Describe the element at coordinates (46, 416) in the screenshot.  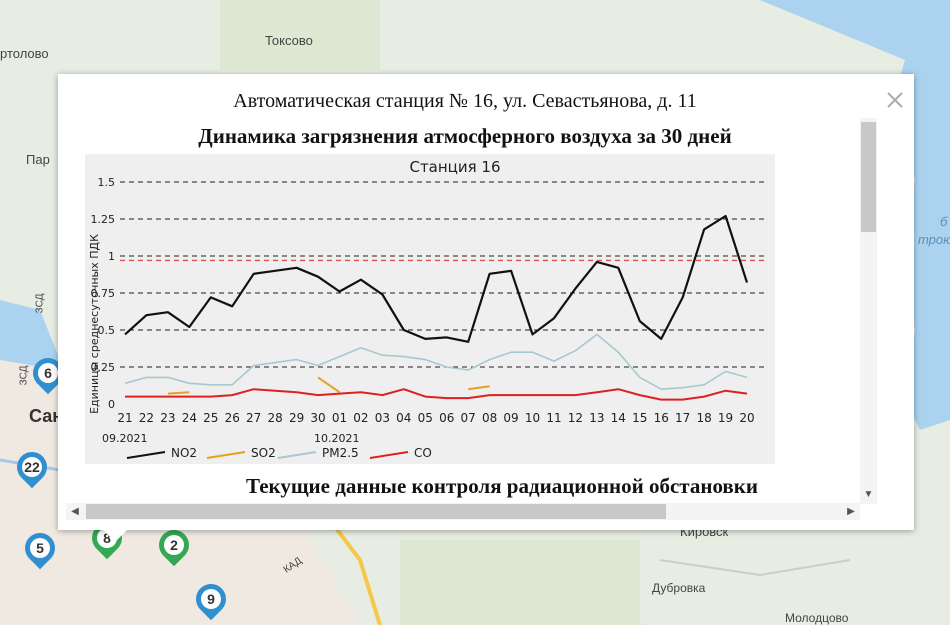
I see `map-label-spb: Сан` at that location.